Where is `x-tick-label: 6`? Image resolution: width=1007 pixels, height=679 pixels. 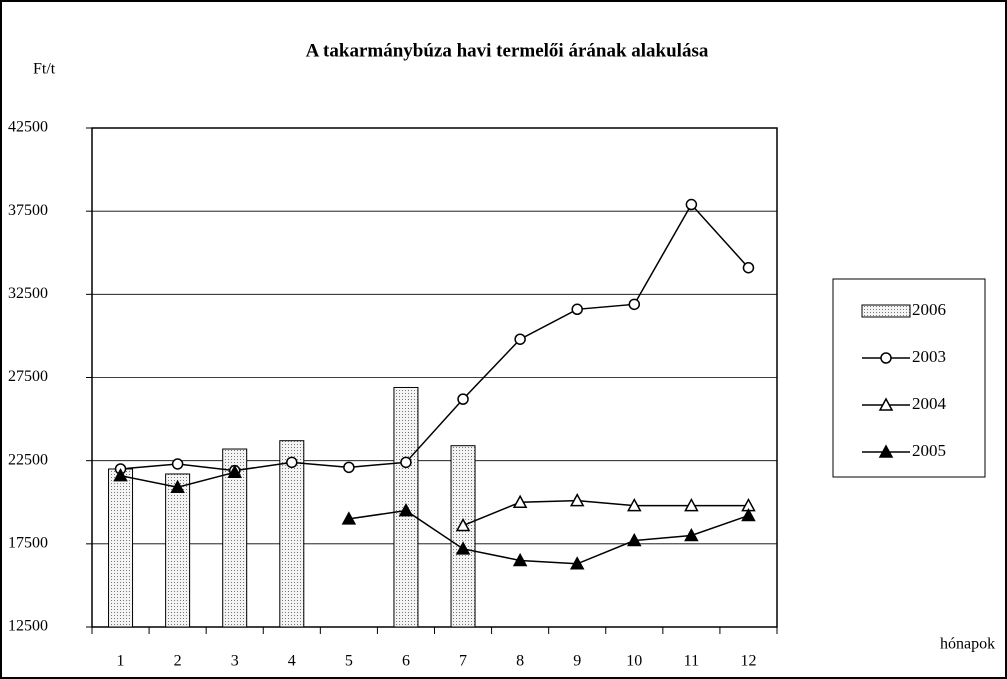
x-tick-label: 6 is located at coordinates (406, 661).